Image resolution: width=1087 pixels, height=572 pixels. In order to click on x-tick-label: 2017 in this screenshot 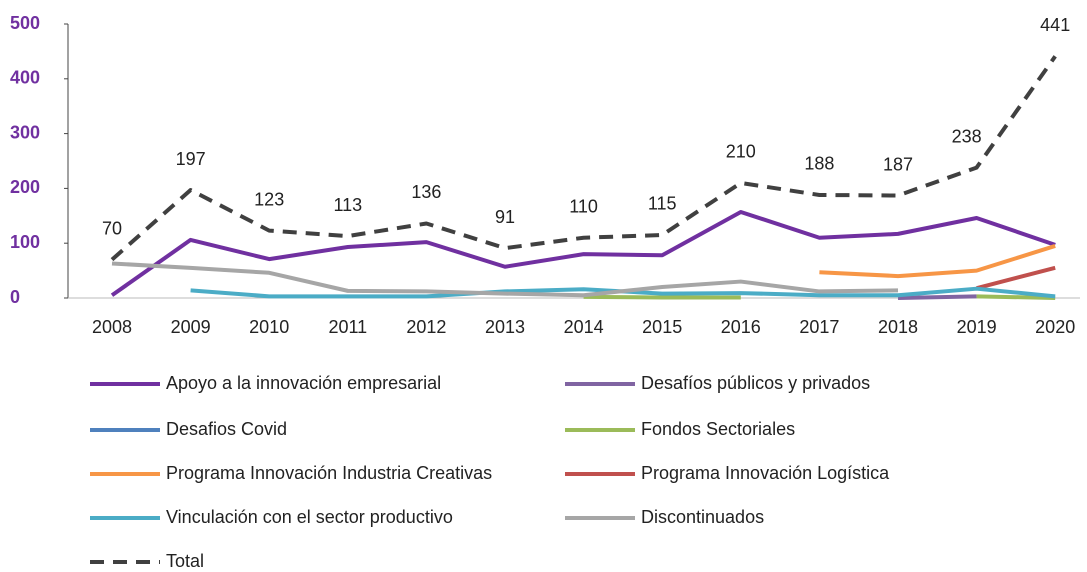, I will do `click(819, 327)`.